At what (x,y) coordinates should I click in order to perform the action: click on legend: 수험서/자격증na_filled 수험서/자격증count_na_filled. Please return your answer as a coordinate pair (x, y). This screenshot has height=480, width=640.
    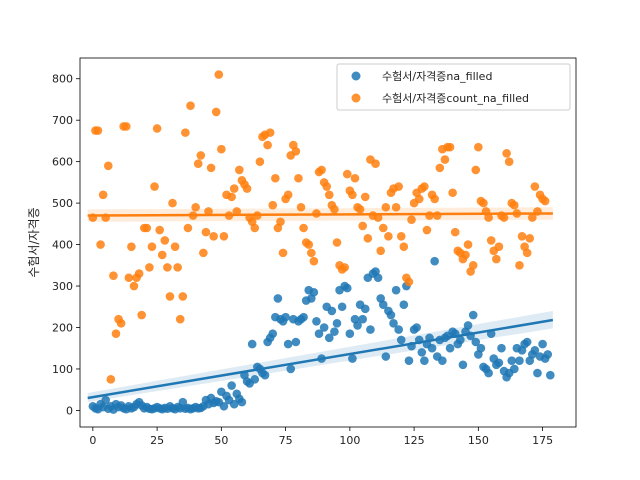
    Looking at the image, I should click on (453, 87).